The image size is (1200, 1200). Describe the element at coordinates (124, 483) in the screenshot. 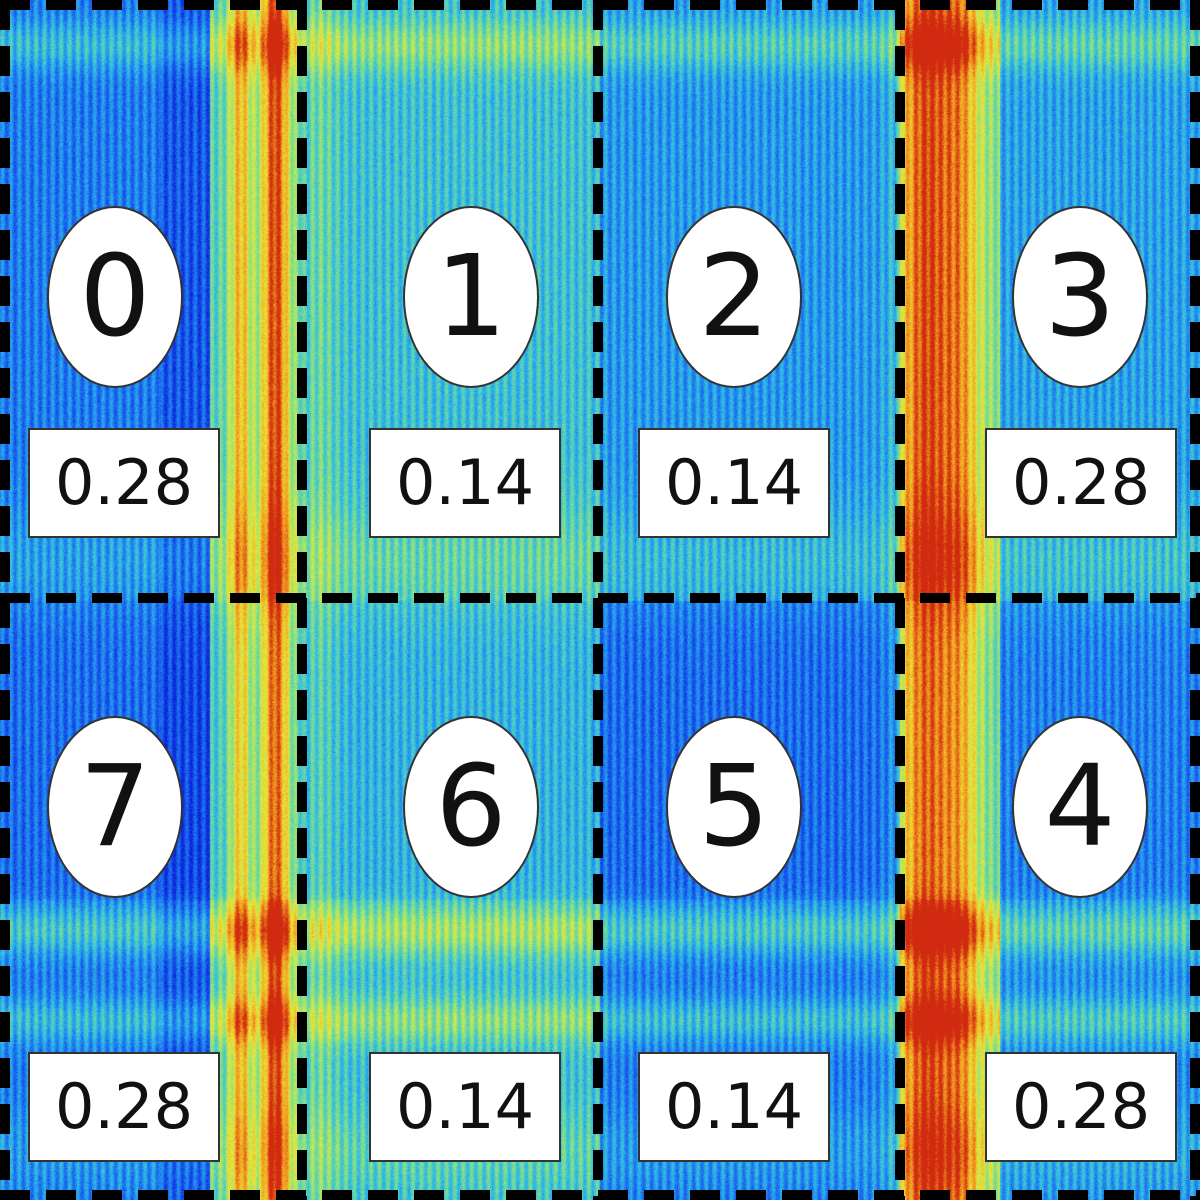

I see `region-value-0: 0.28` at that location.